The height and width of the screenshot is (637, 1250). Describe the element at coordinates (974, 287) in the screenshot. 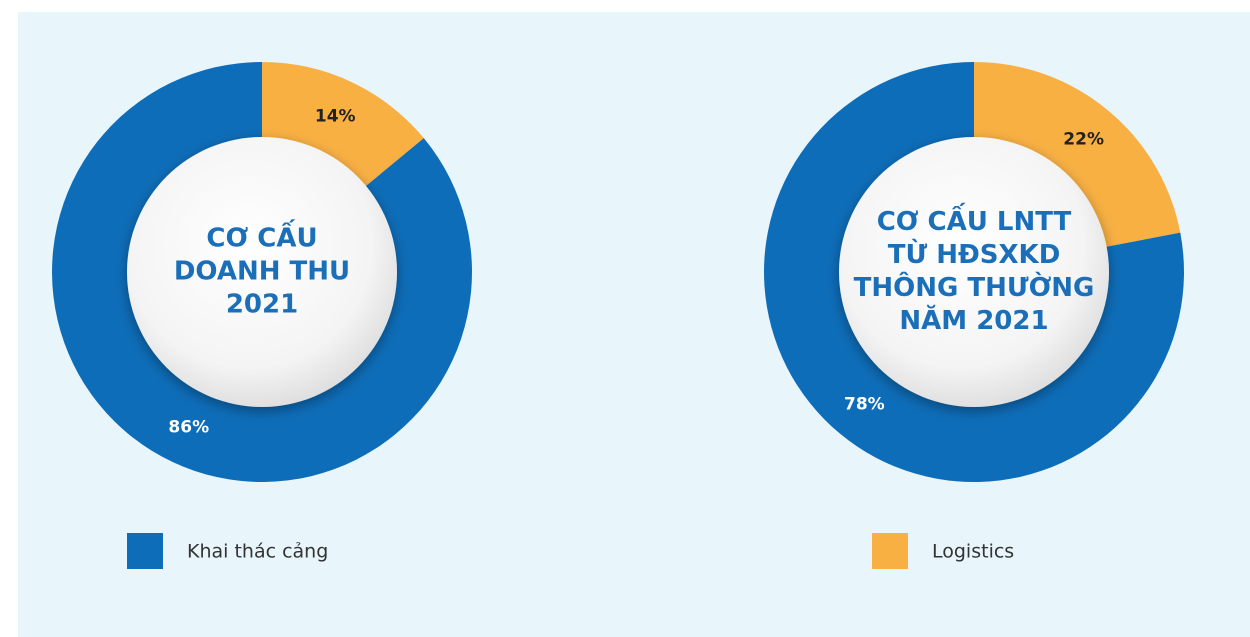

I see `chart-title: THÔNG THƯỜNG` at that location.